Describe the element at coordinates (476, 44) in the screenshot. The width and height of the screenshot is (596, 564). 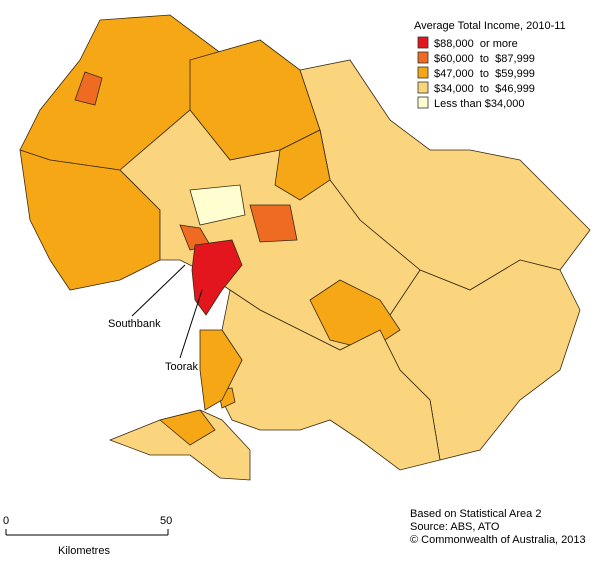
I see `legend-label: $88,000 or more` at that location.